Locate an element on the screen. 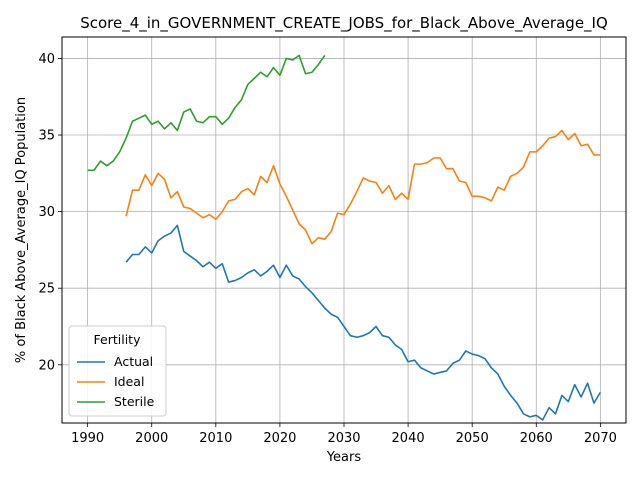 Image resolution: width=640 pixels, height=480 pixels. x-axis-label: Years is located at coordinates (344, 457).